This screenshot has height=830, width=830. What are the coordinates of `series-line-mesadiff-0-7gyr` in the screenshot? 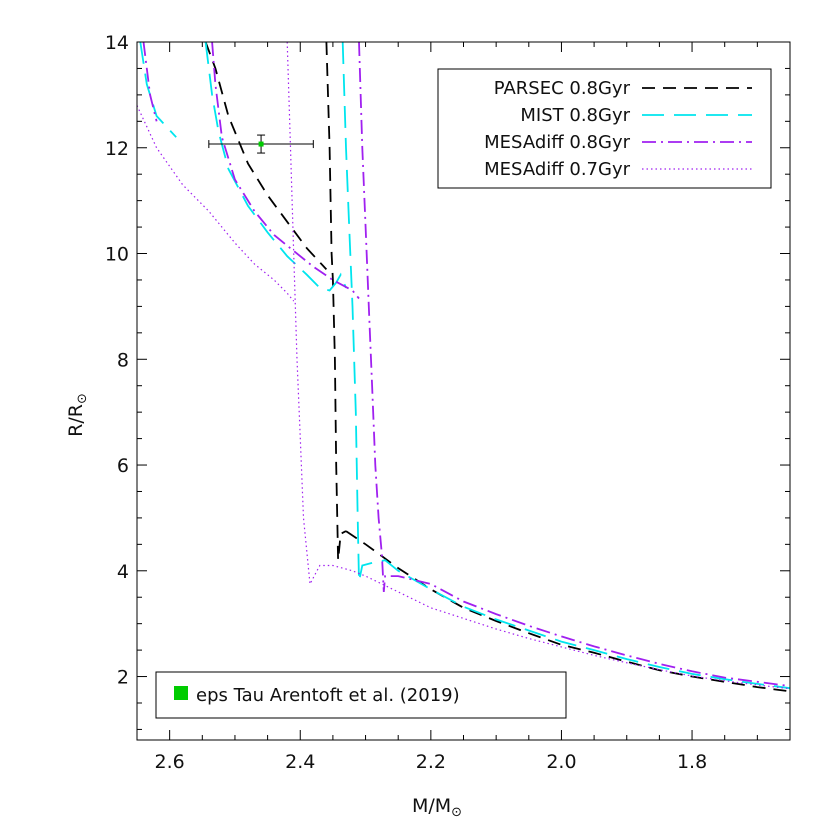 It's located at (216, 203).